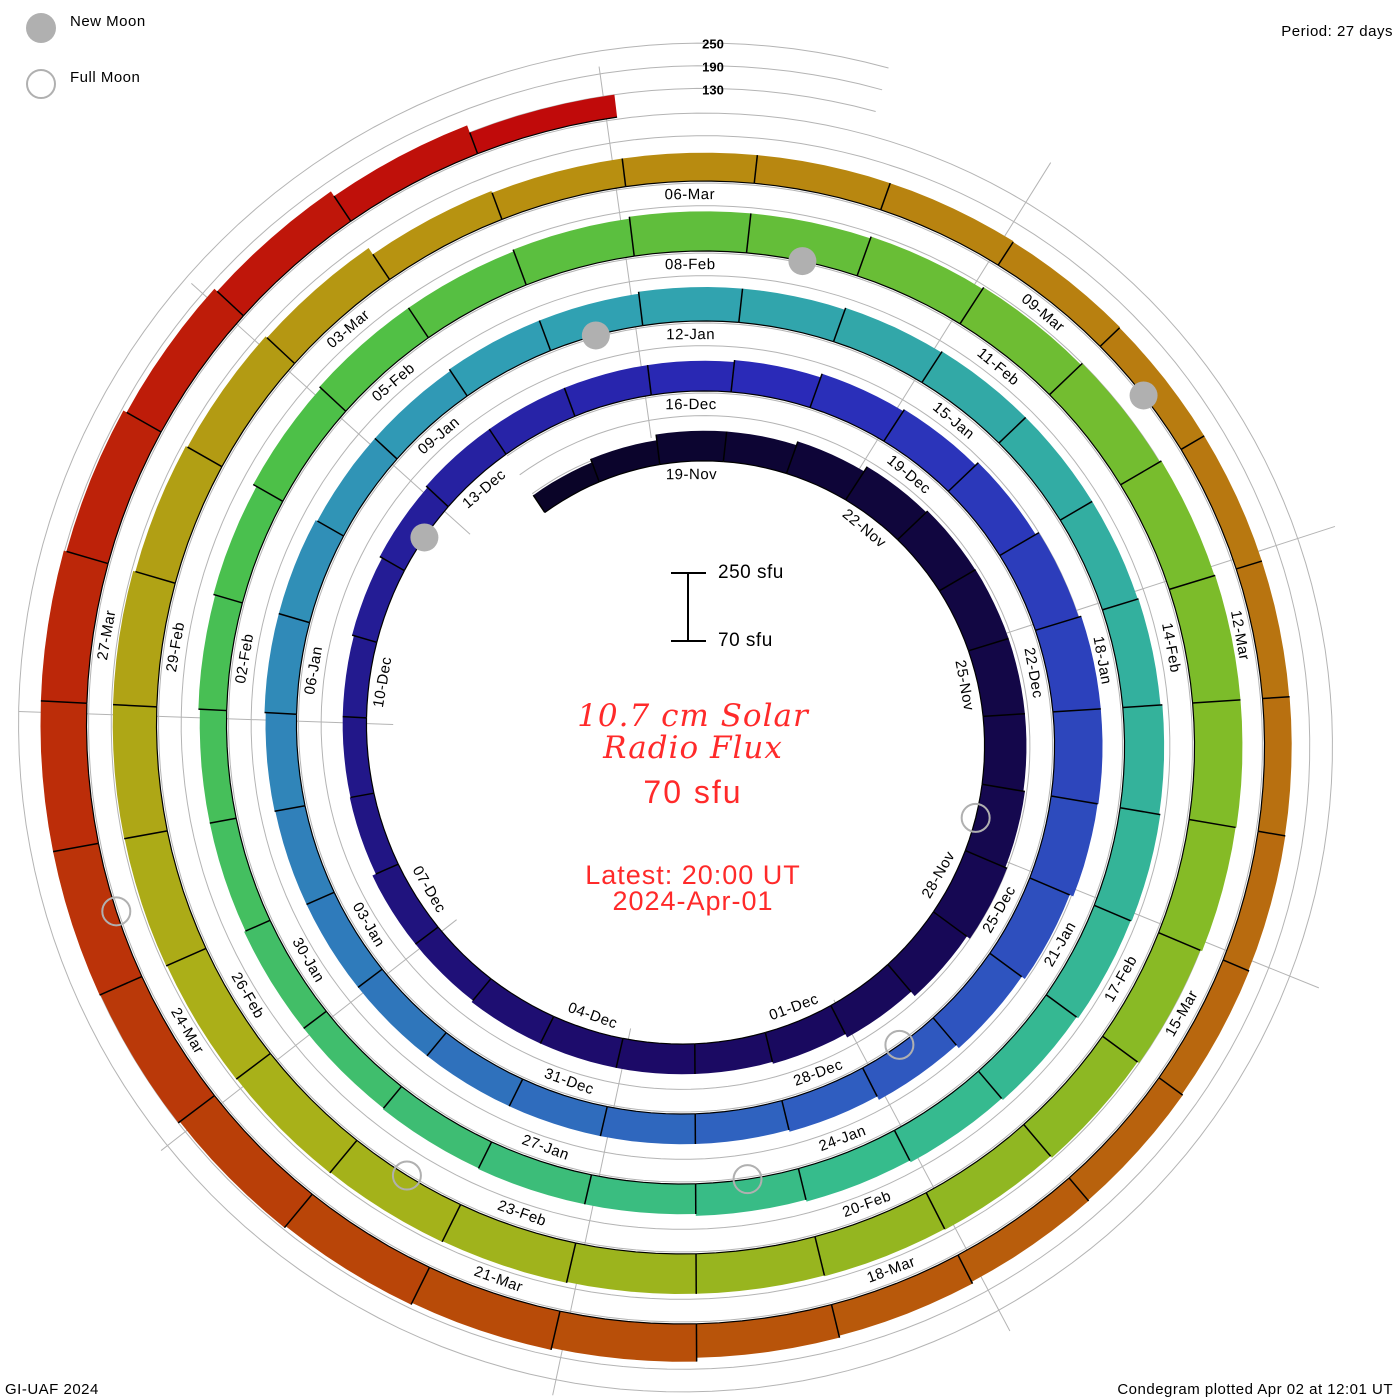  What do you see at coordinates (108, 21) in the screenshot?
I see `legend-new-moon-label: New Moon` at bounding box center [108, 21].